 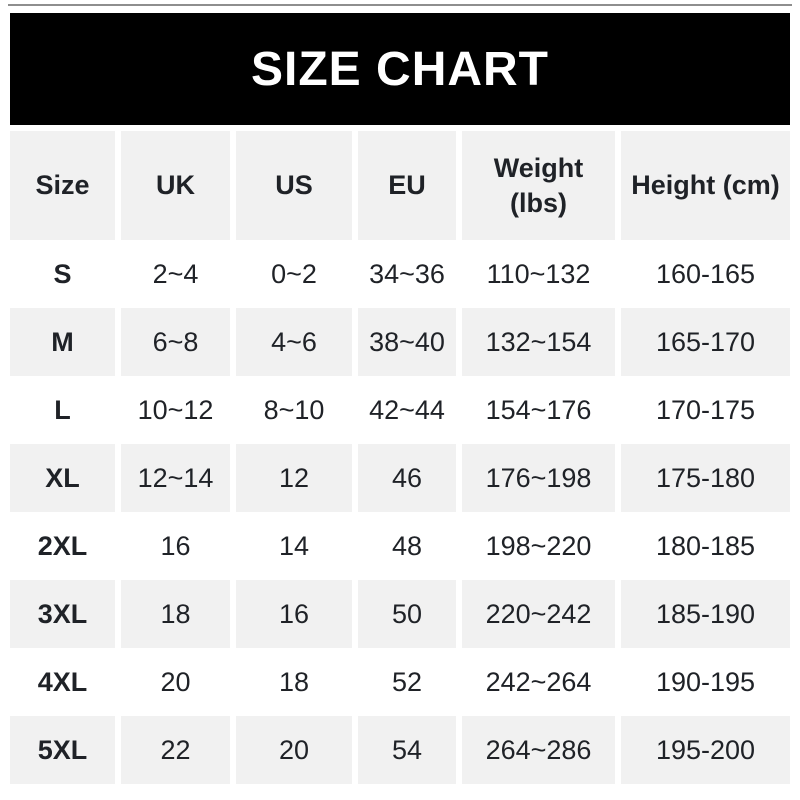 I want to click on page-title: SIZE CHART, so click(x=400, y=69).